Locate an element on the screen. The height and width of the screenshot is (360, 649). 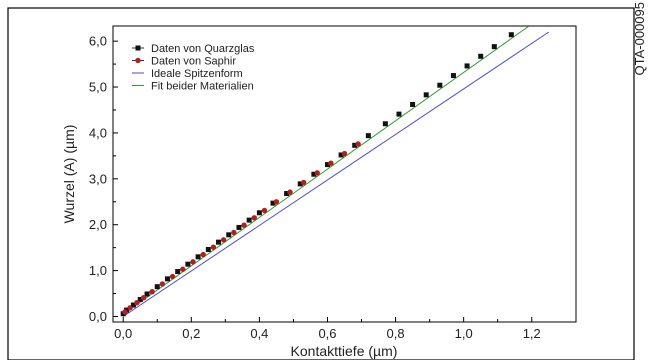
side-label: QTA-000095 is located at coordinates (639, 38).